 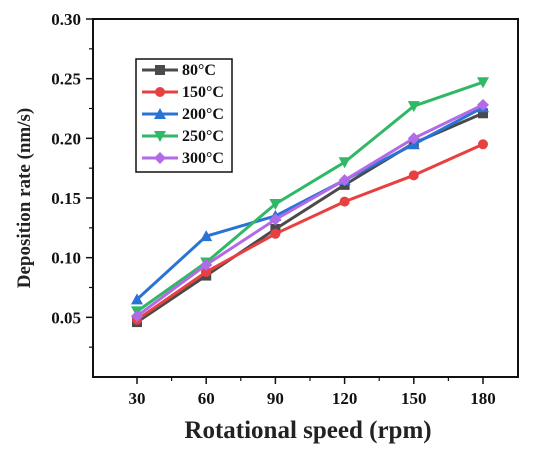 I want to click on x-tick-label: 150, so click(x=414, y=398).